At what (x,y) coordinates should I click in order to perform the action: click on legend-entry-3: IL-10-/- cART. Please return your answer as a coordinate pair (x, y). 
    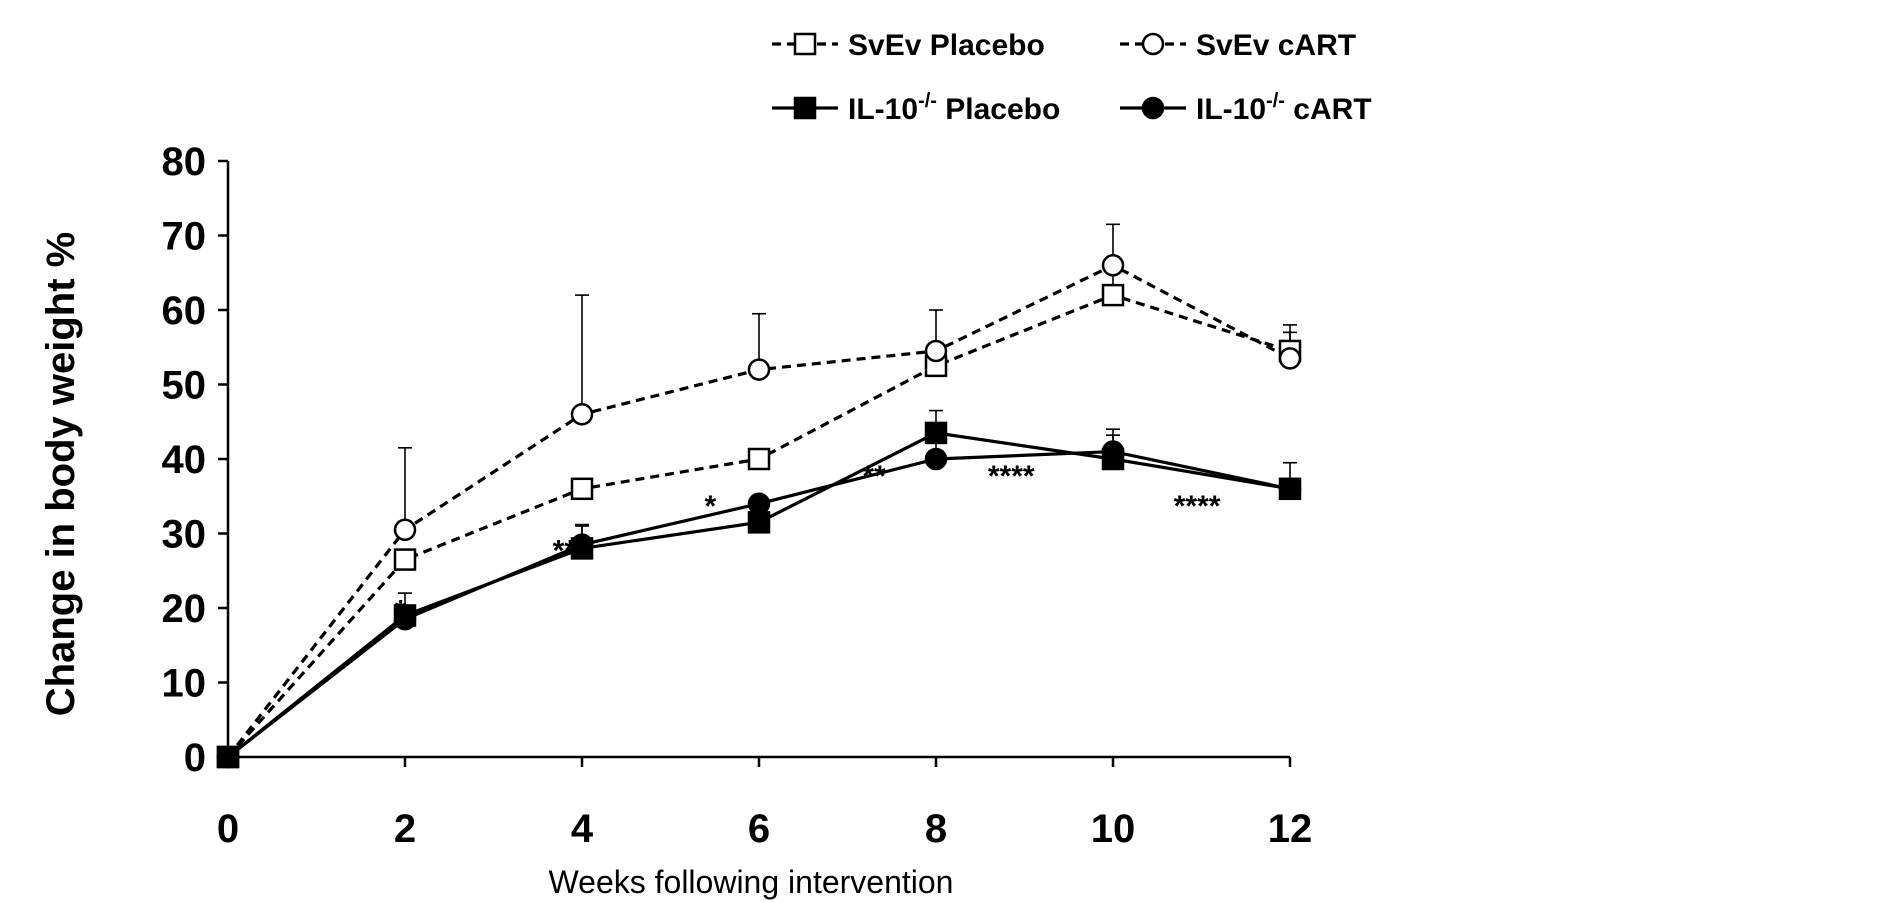
    Looking at the image, I should click on (1246, 108).